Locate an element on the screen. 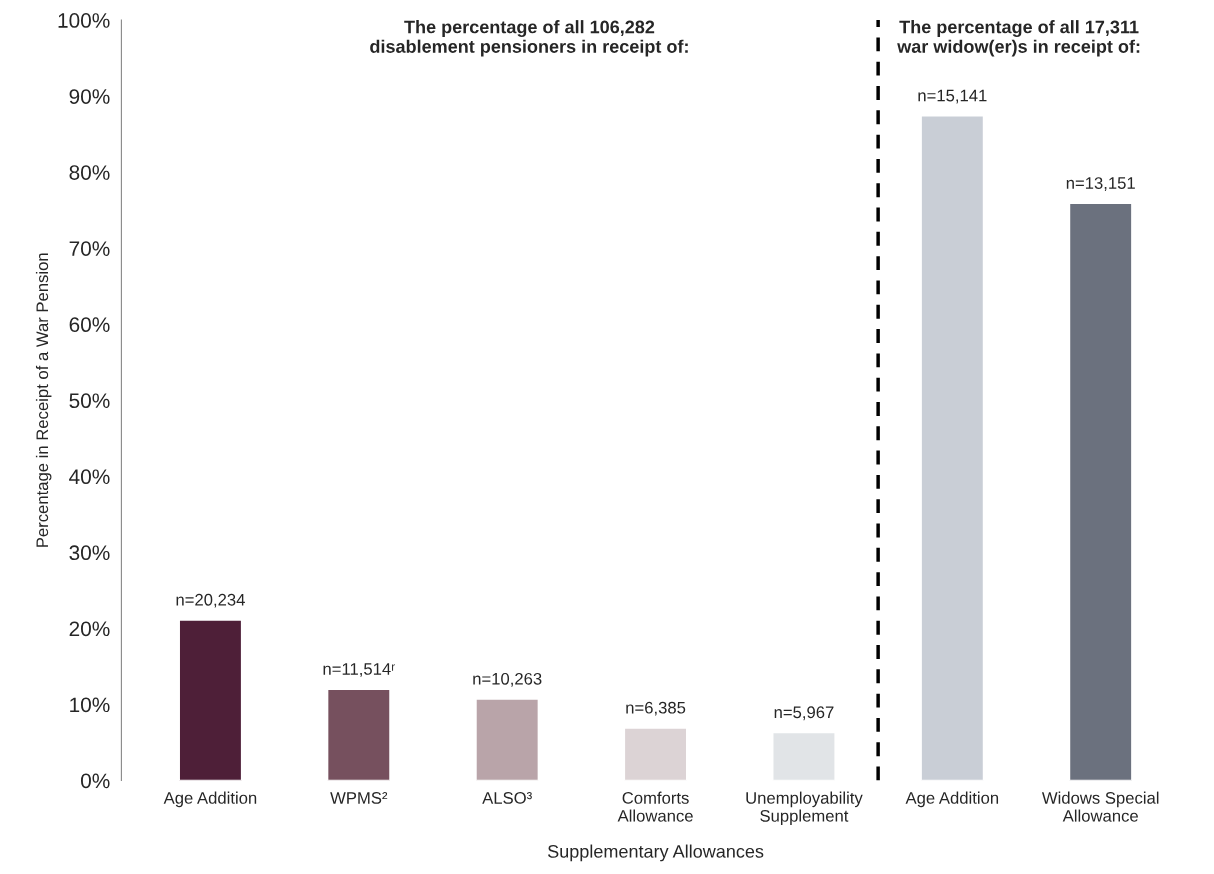 The height and width of the screenshot is (874, 1214). y-tick-label: 50% is located at coordinates (89, 401).